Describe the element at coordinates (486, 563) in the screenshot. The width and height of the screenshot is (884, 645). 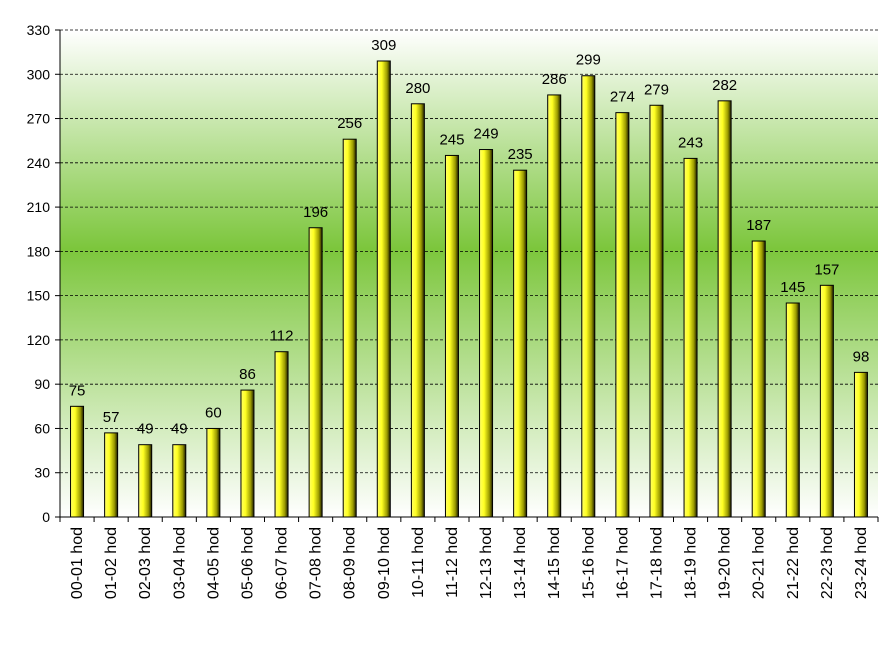
I see `x-tick-label: 12-13 hod` at that location.